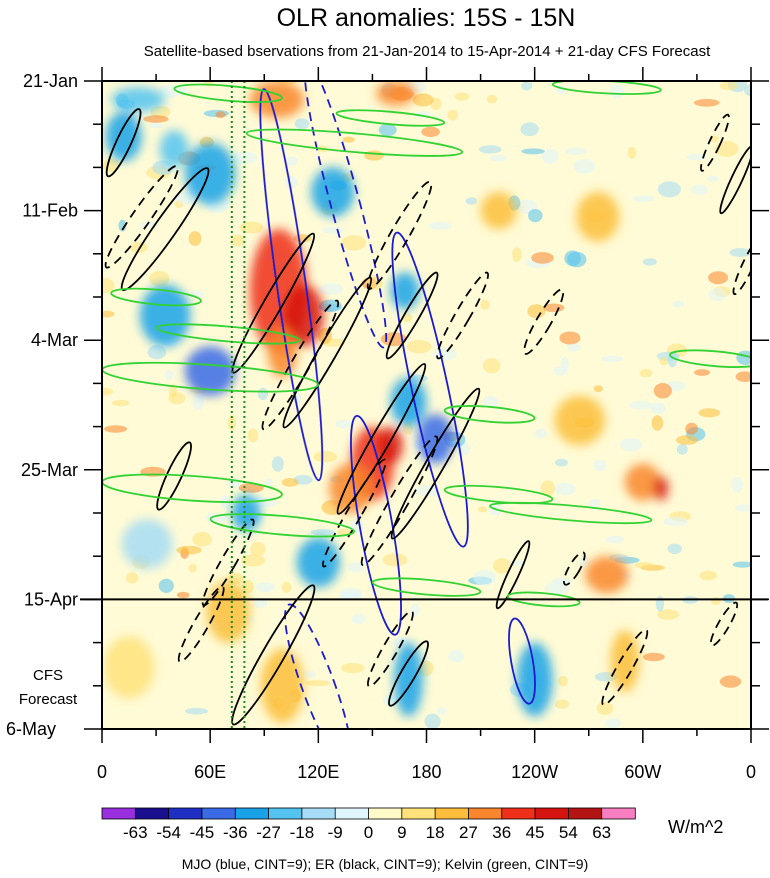 The width and height of the screenshot is (770, 878). What do you see at coordinates (202, 832) in the screenshot?
I see `colorbar-label: -45` at bounding box center [202, 832].